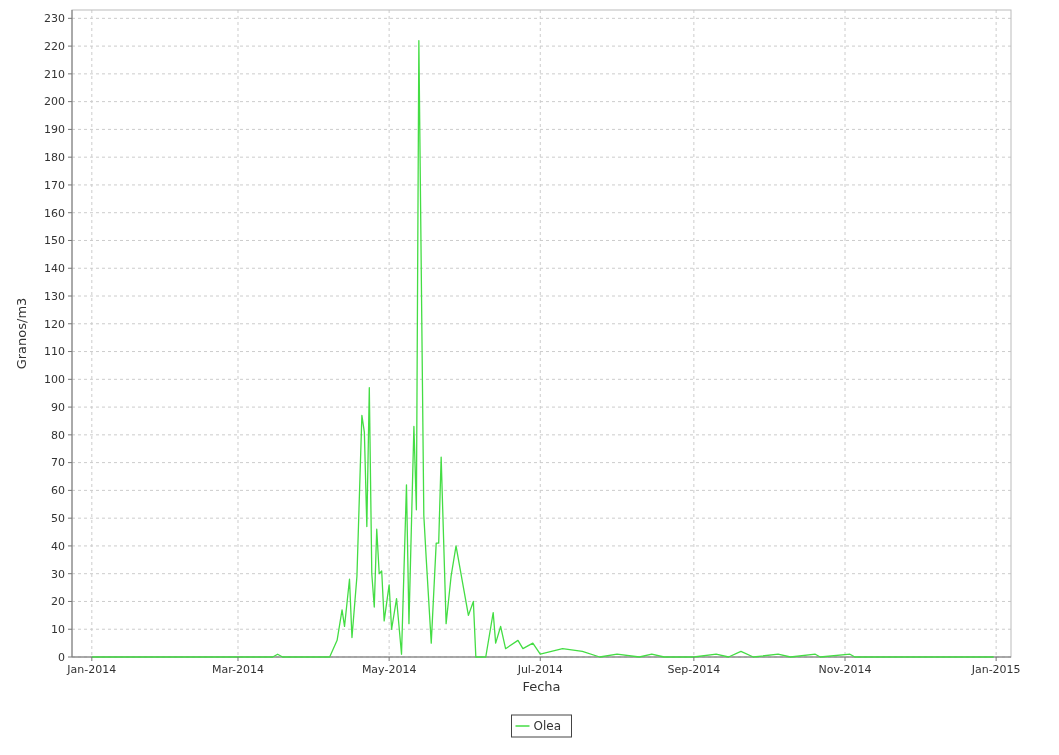 The width and height of the screenshot is (1059, 755). I want to click on y-tick-label: 20, so click(58, 602).